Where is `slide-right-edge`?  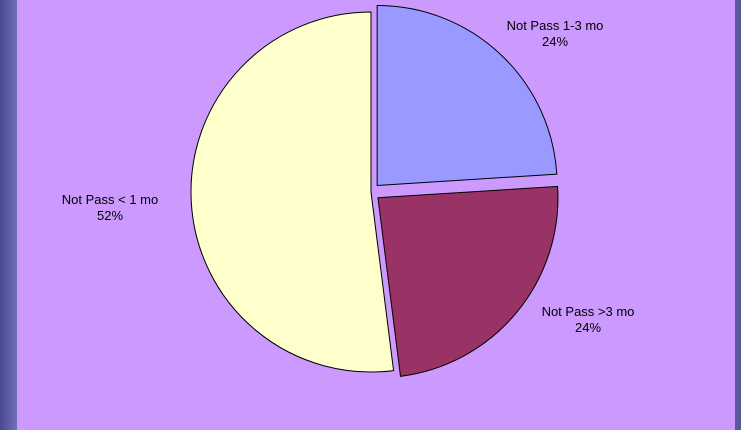
slide-right-edge is located at coordinates (738, 215).